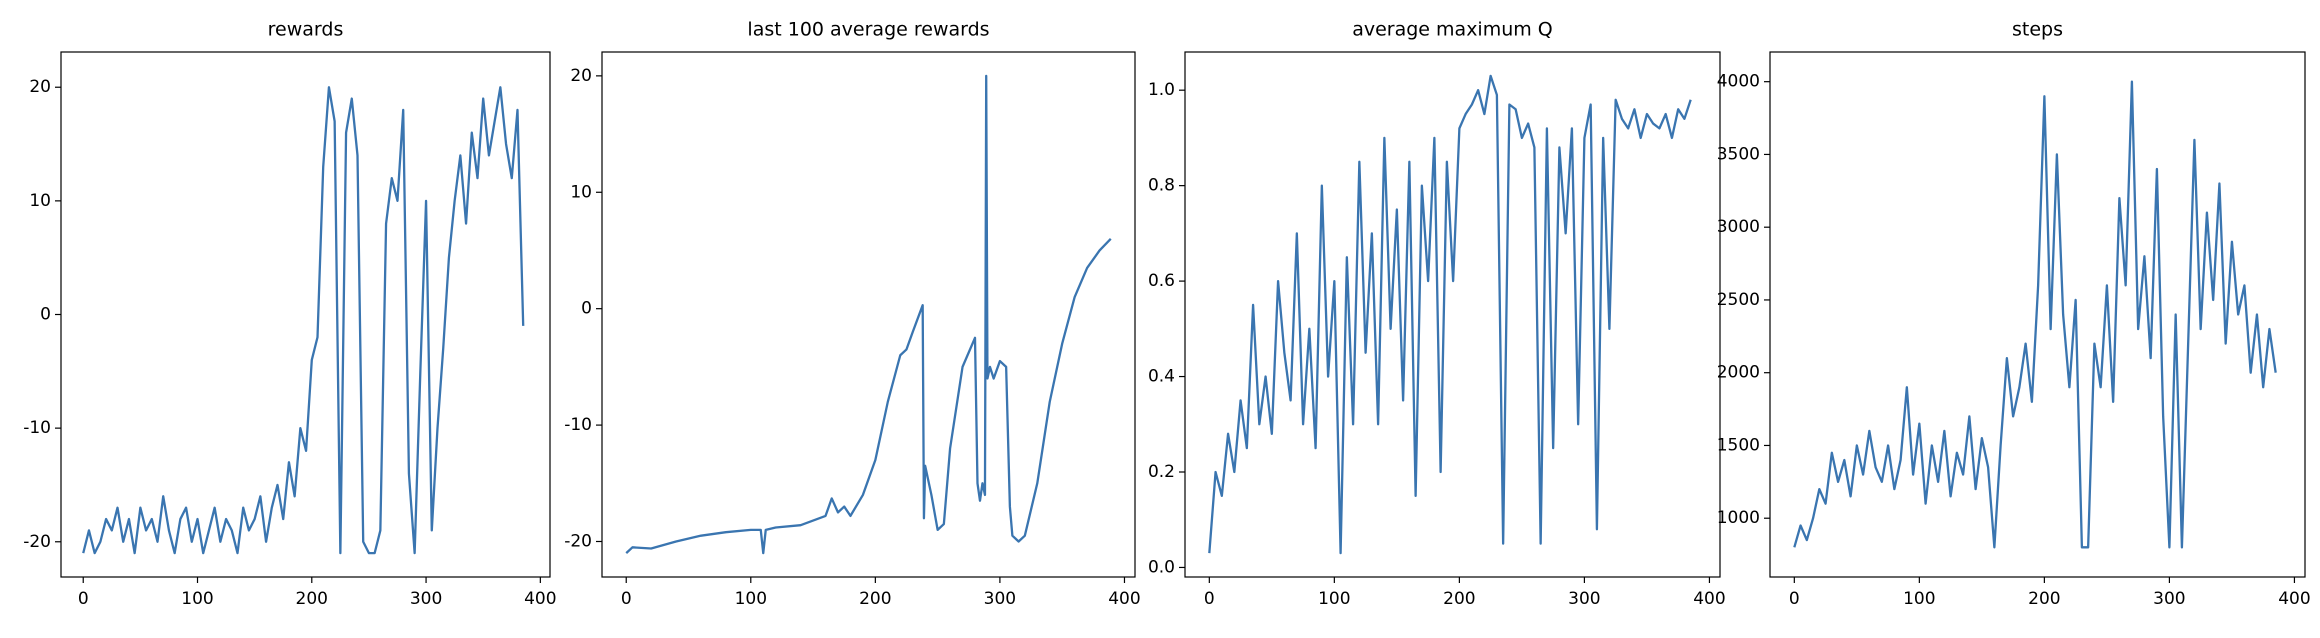 This screenshot has height=638, width=2320. I want to click on y-tick-label: 2500, so click(1738, 300).